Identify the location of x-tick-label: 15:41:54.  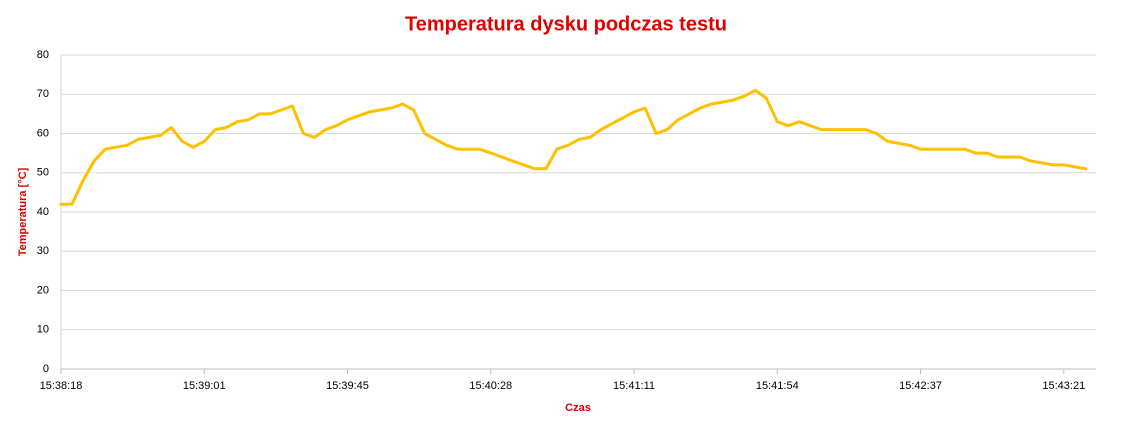
(777, 386).